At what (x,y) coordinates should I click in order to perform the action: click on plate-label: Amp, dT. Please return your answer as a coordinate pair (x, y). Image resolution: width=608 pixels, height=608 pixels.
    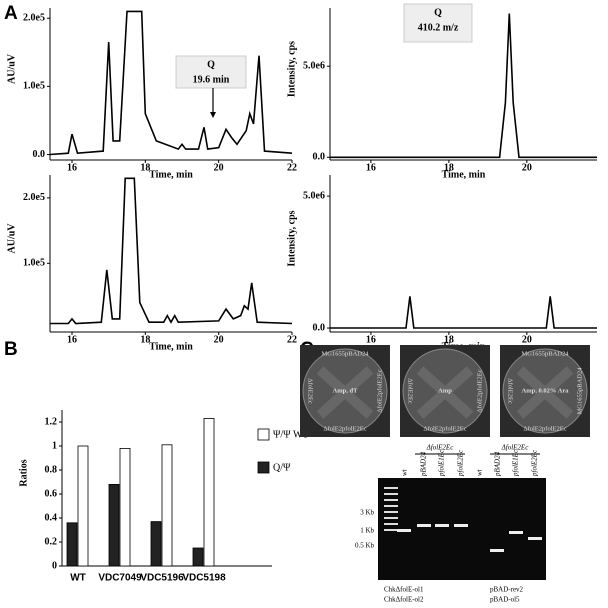
    Looking at the image, I should click on (346, 390).